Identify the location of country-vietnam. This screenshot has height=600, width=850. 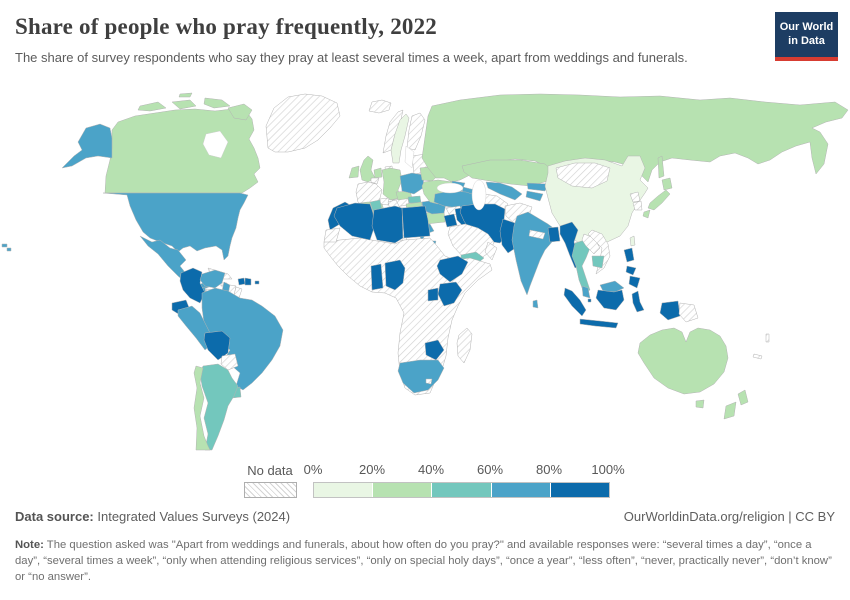
(599, 252).